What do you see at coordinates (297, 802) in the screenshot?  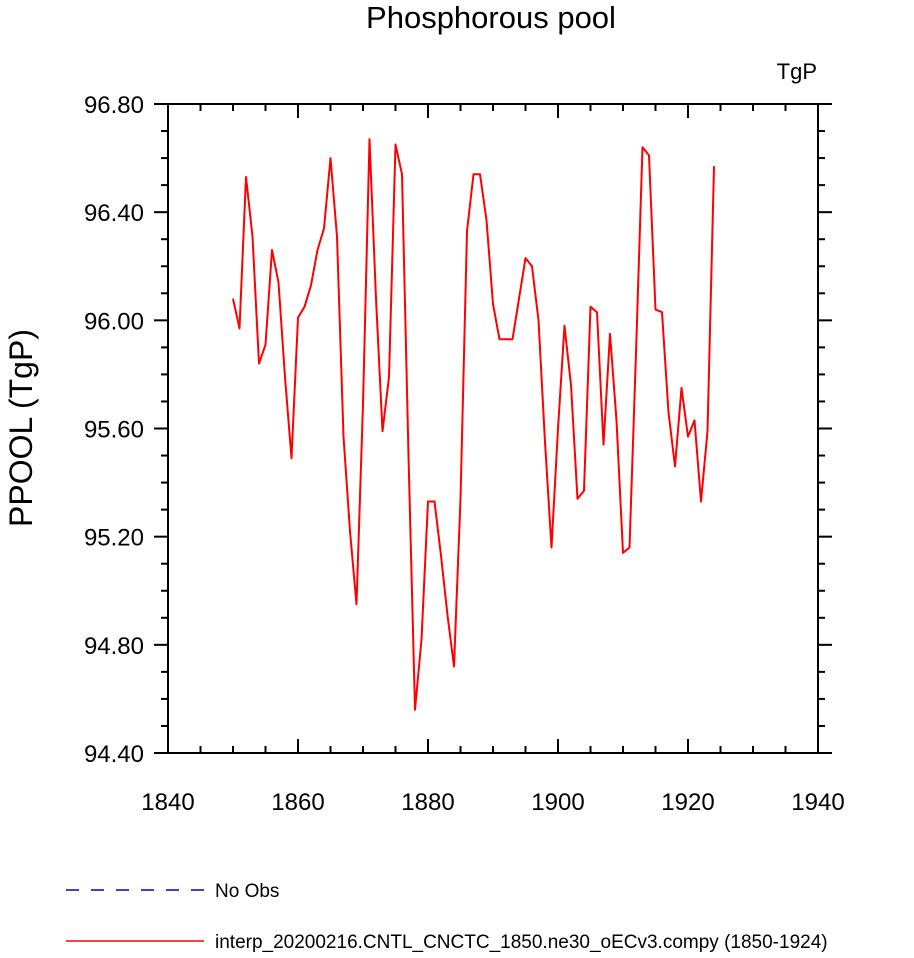 I see `x-tick-label: 1860` at bounding box center [297, 802].